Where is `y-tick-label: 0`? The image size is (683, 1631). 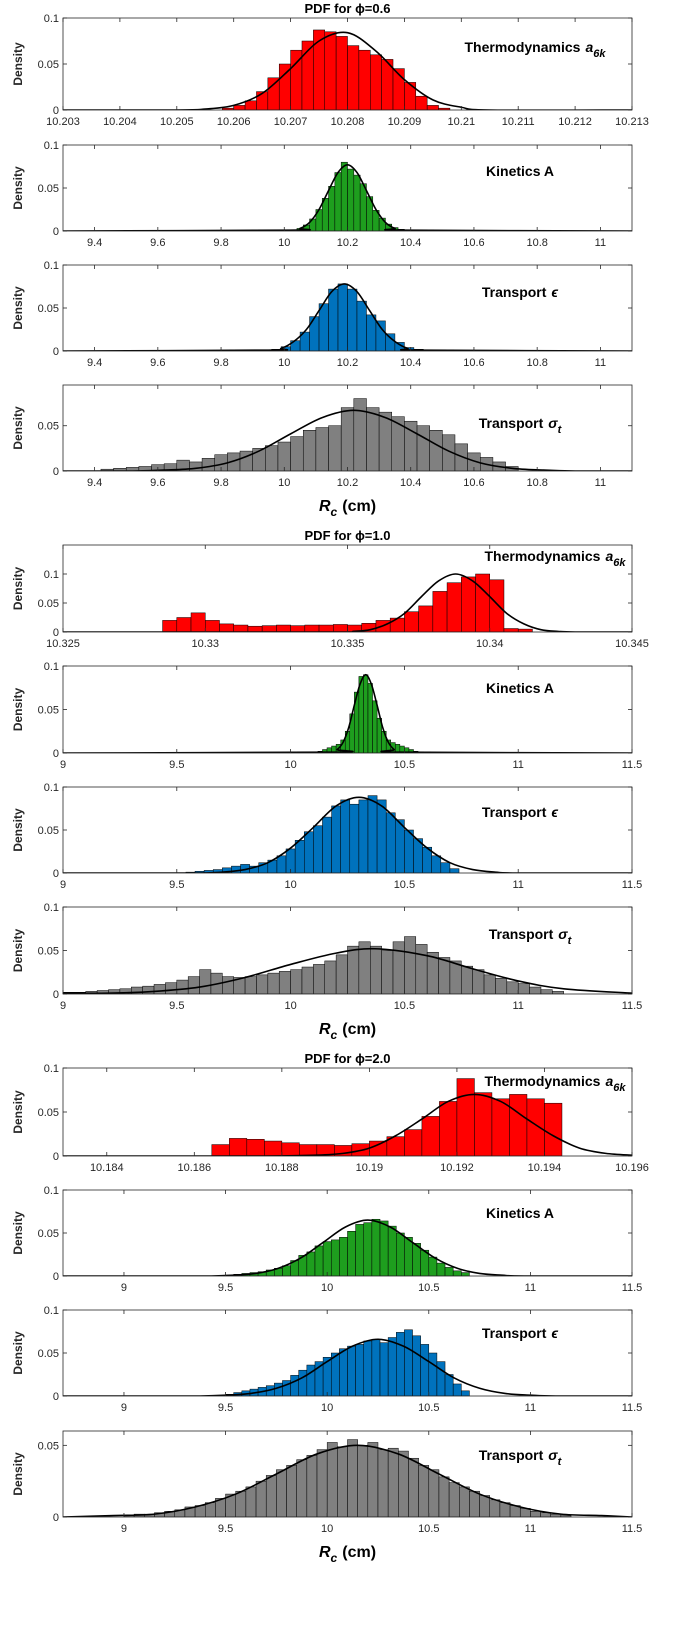 y-tick-label: 0 is located at coordinates (56, 1397).